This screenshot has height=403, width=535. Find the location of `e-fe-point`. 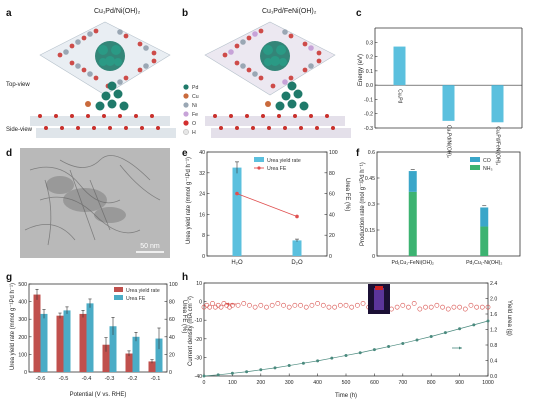

e-fe-point is located at coordinates (297, 216).